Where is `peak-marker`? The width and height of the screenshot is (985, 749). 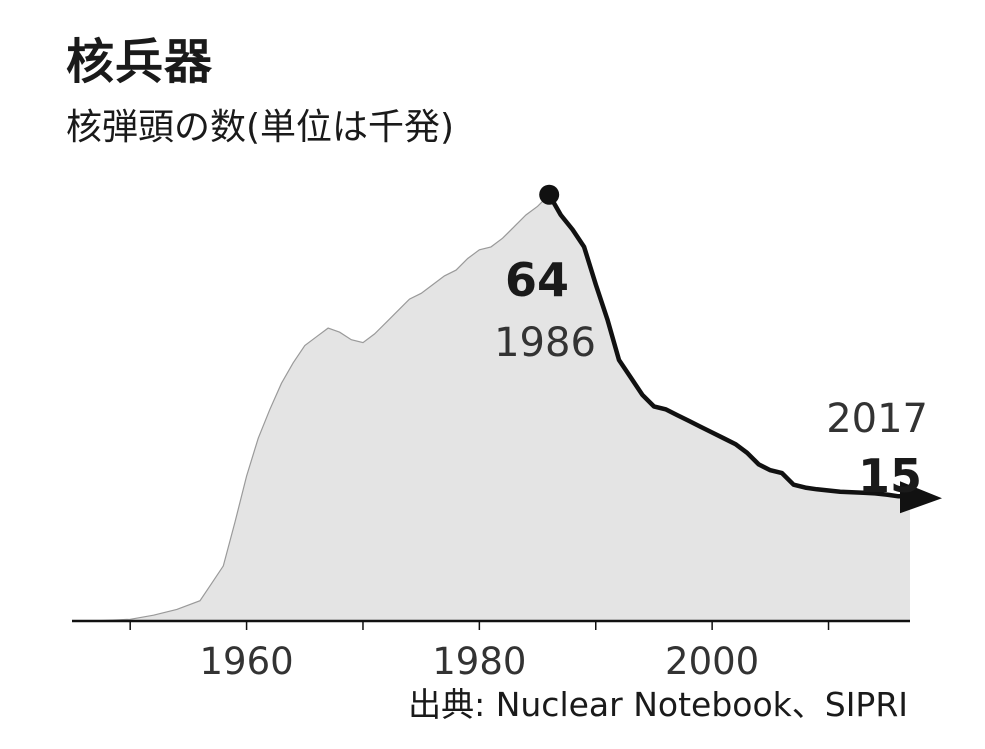 peak-marker is located at coordinates (549, 194).